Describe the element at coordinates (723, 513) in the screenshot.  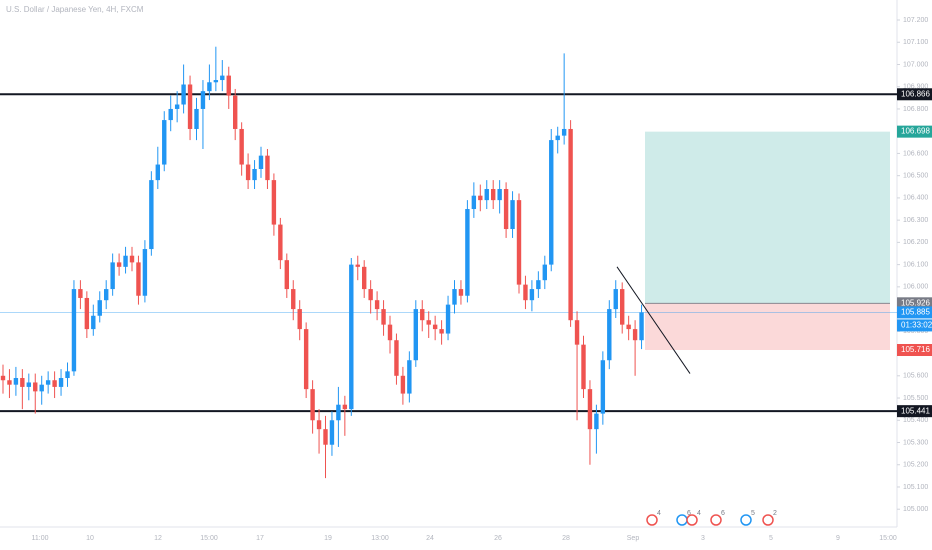
I see `event-count: 6` at that location.